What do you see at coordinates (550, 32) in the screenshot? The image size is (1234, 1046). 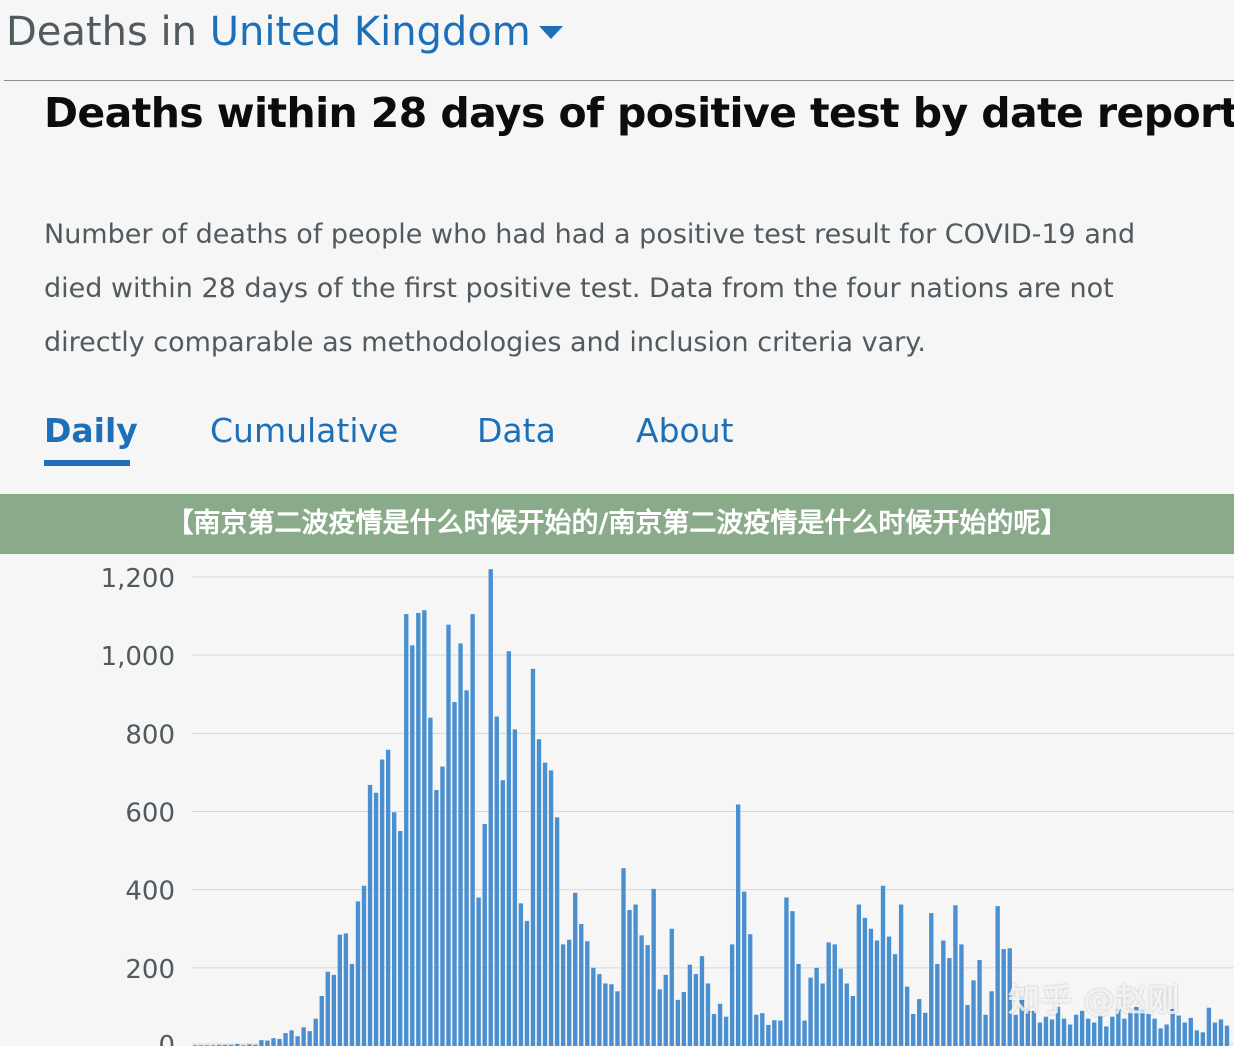 I see `chevron-down-icon` at bounding box center [550, 32].